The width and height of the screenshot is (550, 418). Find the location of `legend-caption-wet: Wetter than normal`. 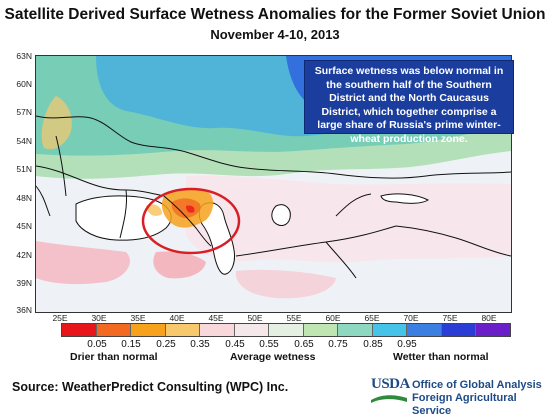

legend-caption-wet: Wetter than normal is located at coordinates (441, 357).